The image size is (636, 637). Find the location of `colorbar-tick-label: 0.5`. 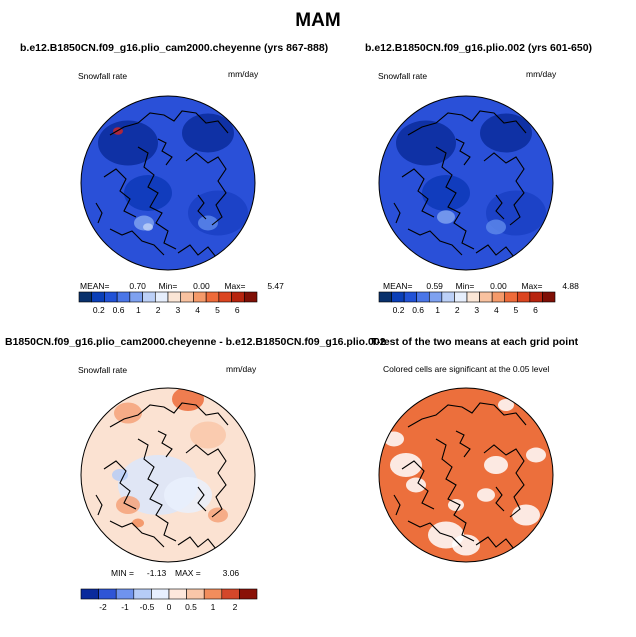

colorbar-tick-label: 0.5 is located at coordinates (191, 607).